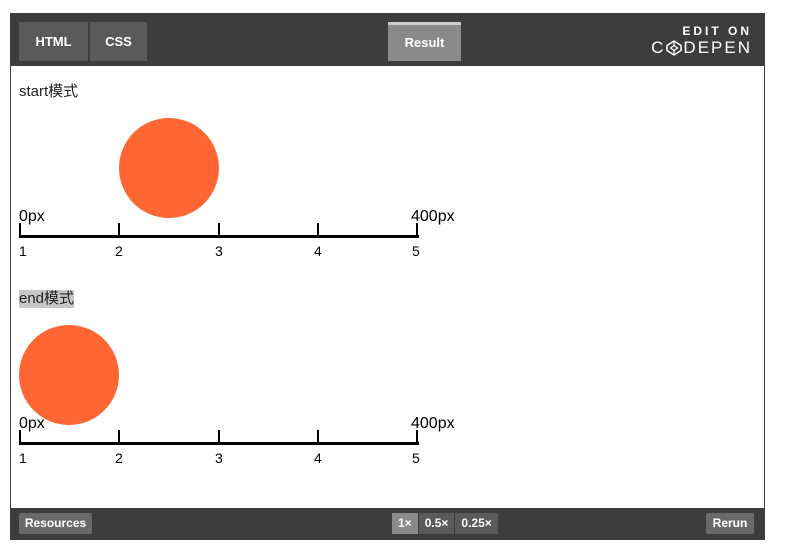  I want to click on edit-on-label: EDIT ON, so click(717, 31).